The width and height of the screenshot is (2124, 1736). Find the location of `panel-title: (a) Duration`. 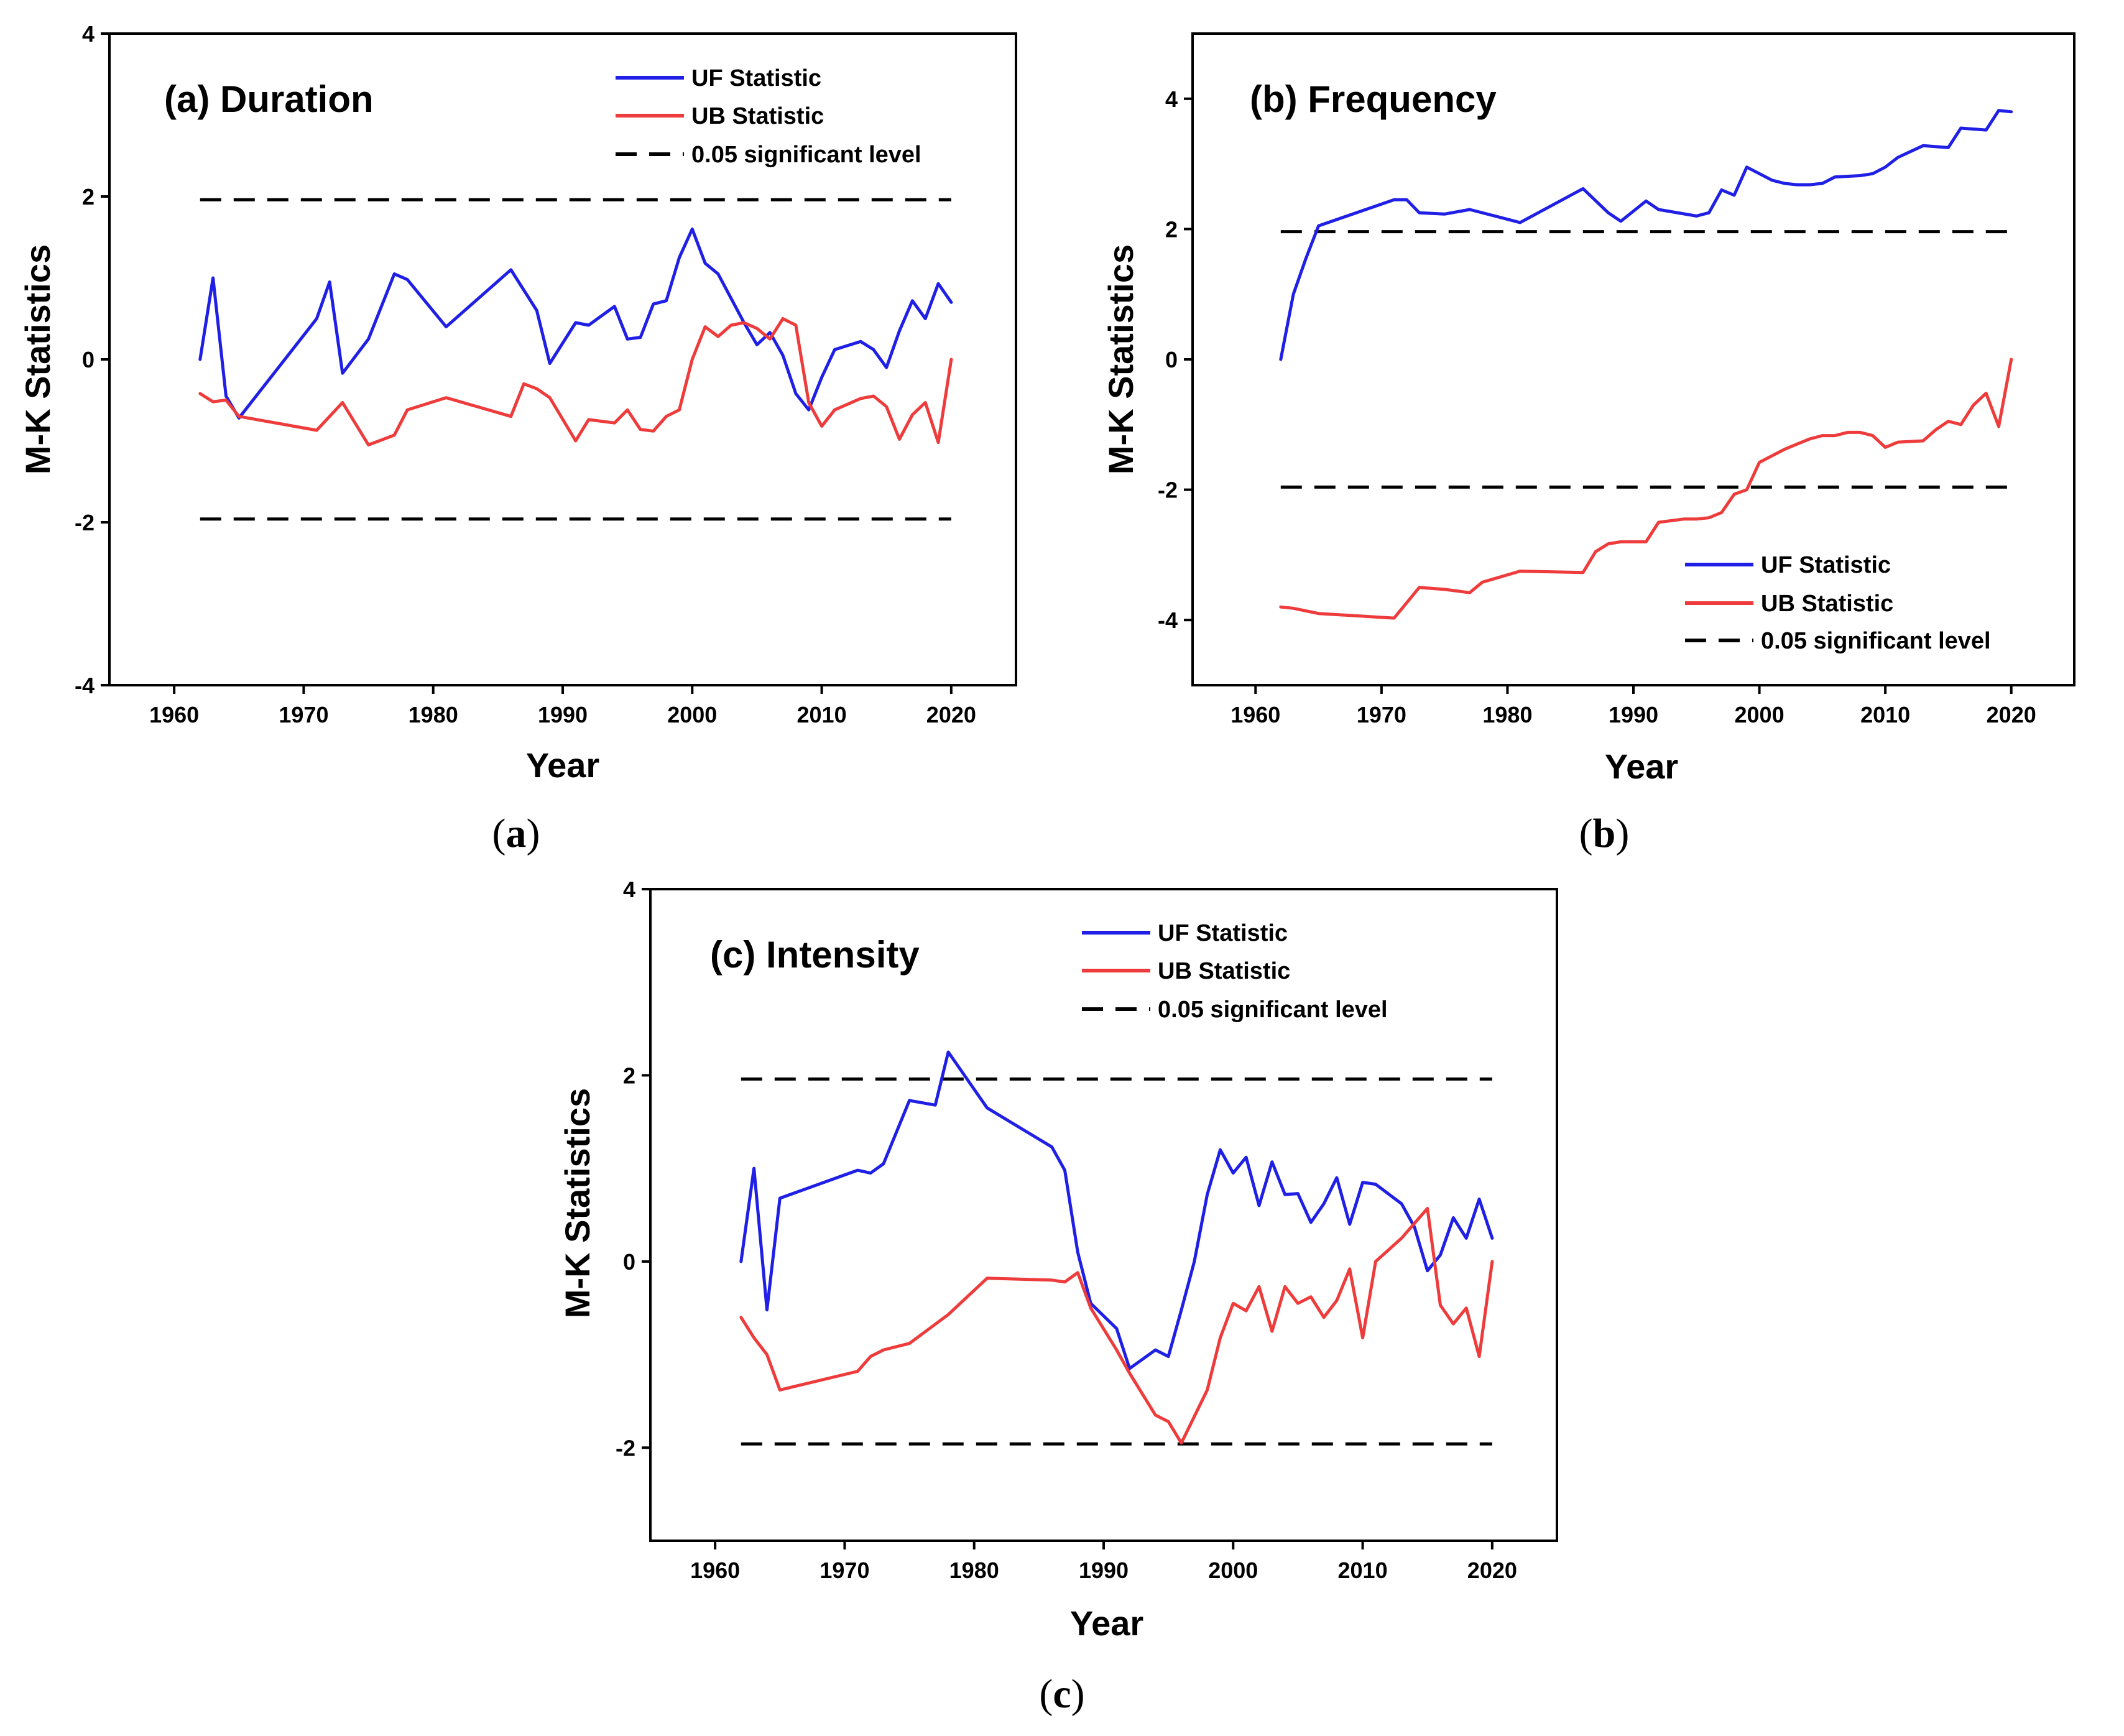

panel-title: (a) Duration is located at coordinates (269, 99).